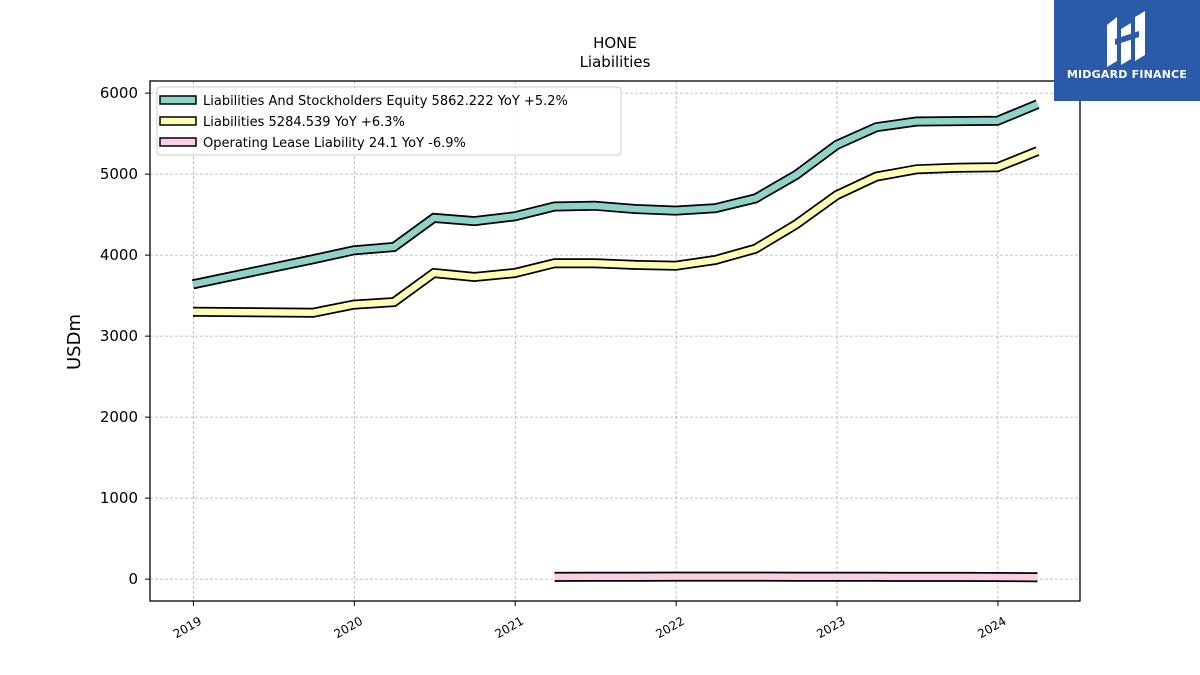  I want to click on y-tick-label: 6000, so click(119, 93).